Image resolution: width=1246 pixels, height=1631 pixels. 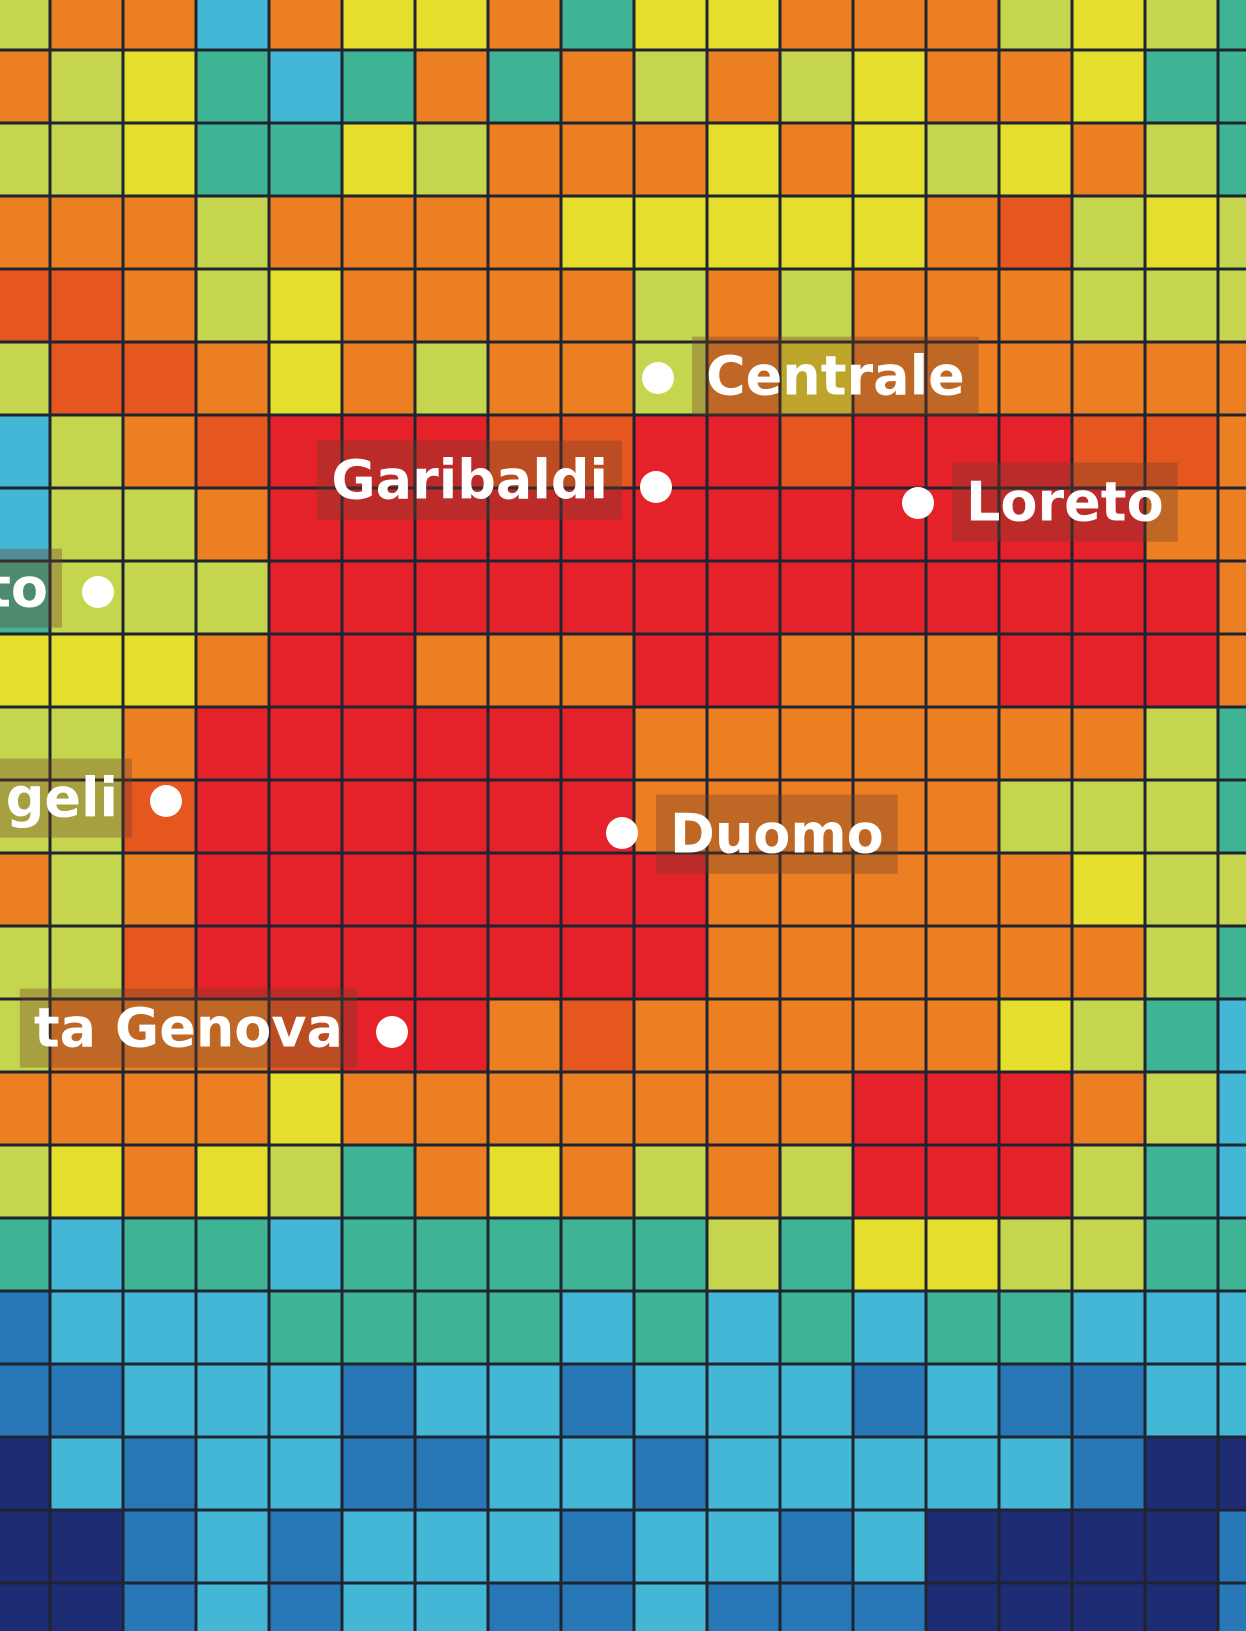 What do you see at coordinates (835, 376) in the screenshot?
I see `place-label: Centrale` at bounding box center [835, 376].